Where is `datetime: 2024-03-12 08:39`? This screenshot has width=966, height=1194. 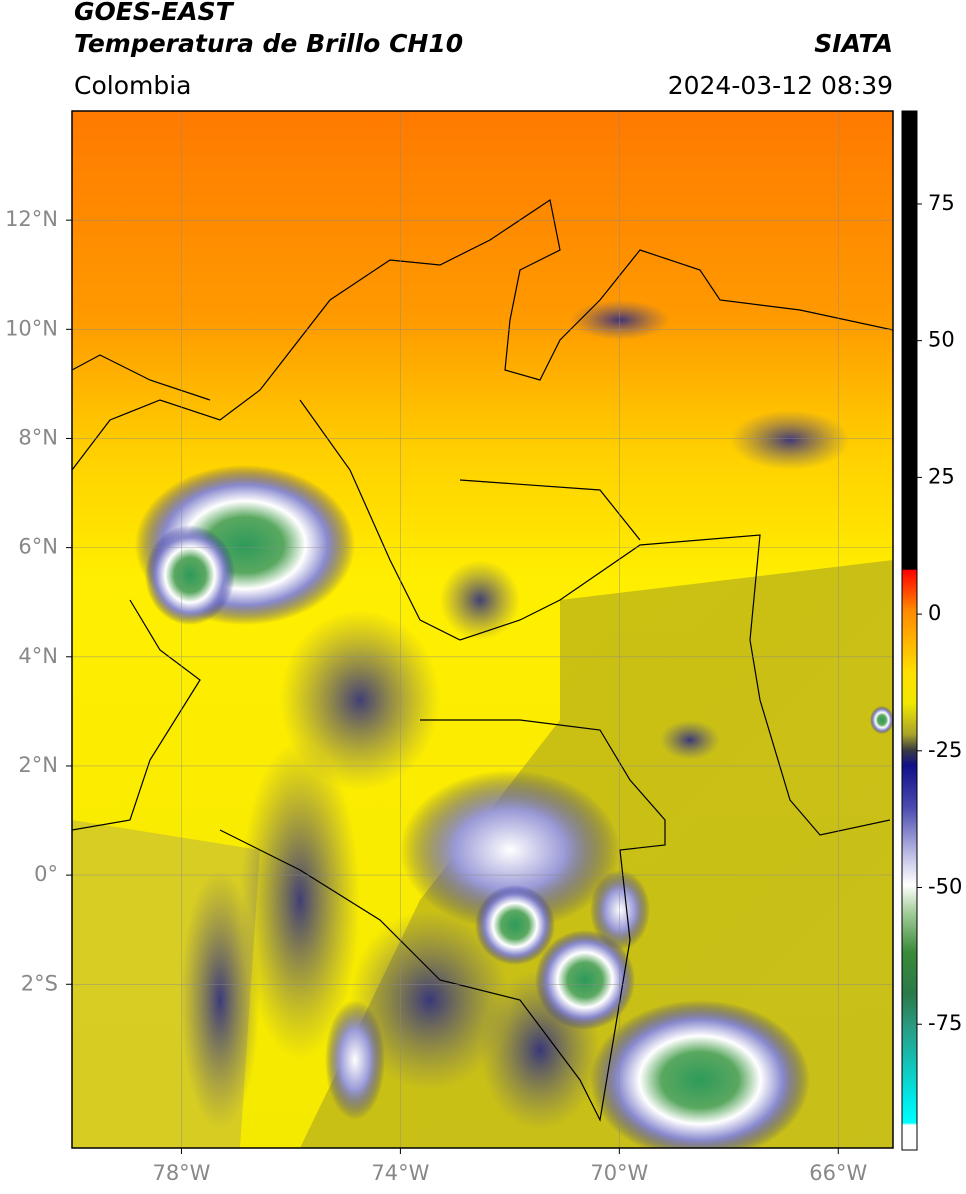 datetime: 2024-03-12 08:39 is located at coordinates (780, 85).